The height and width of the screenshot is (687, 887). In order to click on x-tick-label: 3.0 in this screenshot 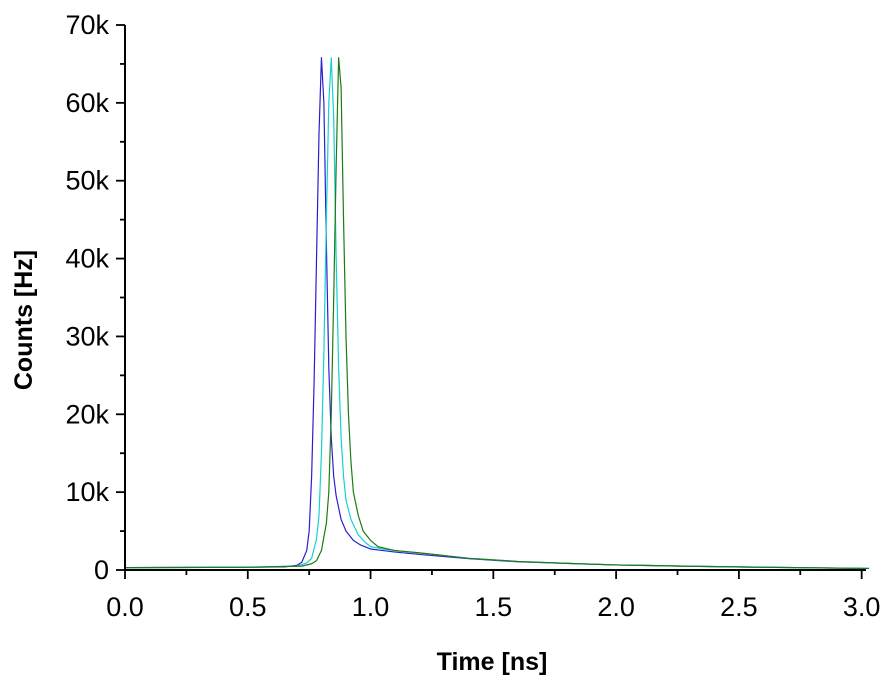, I will do `click(862, 607)`.